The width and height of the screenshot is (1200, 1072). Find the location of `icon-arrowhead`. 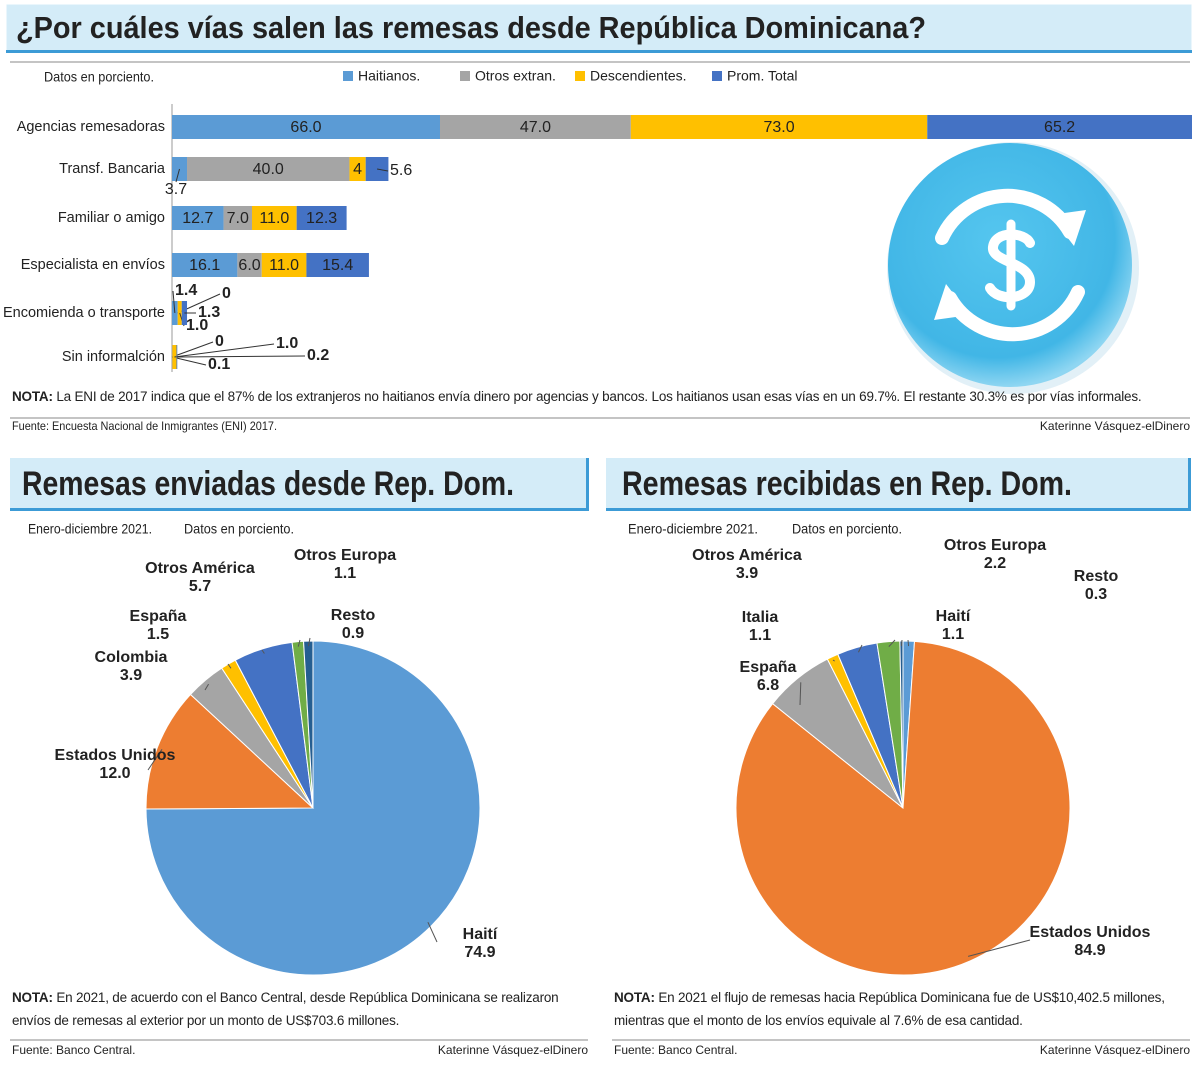

icon-arrowhead is located at coordinates (952, 302).